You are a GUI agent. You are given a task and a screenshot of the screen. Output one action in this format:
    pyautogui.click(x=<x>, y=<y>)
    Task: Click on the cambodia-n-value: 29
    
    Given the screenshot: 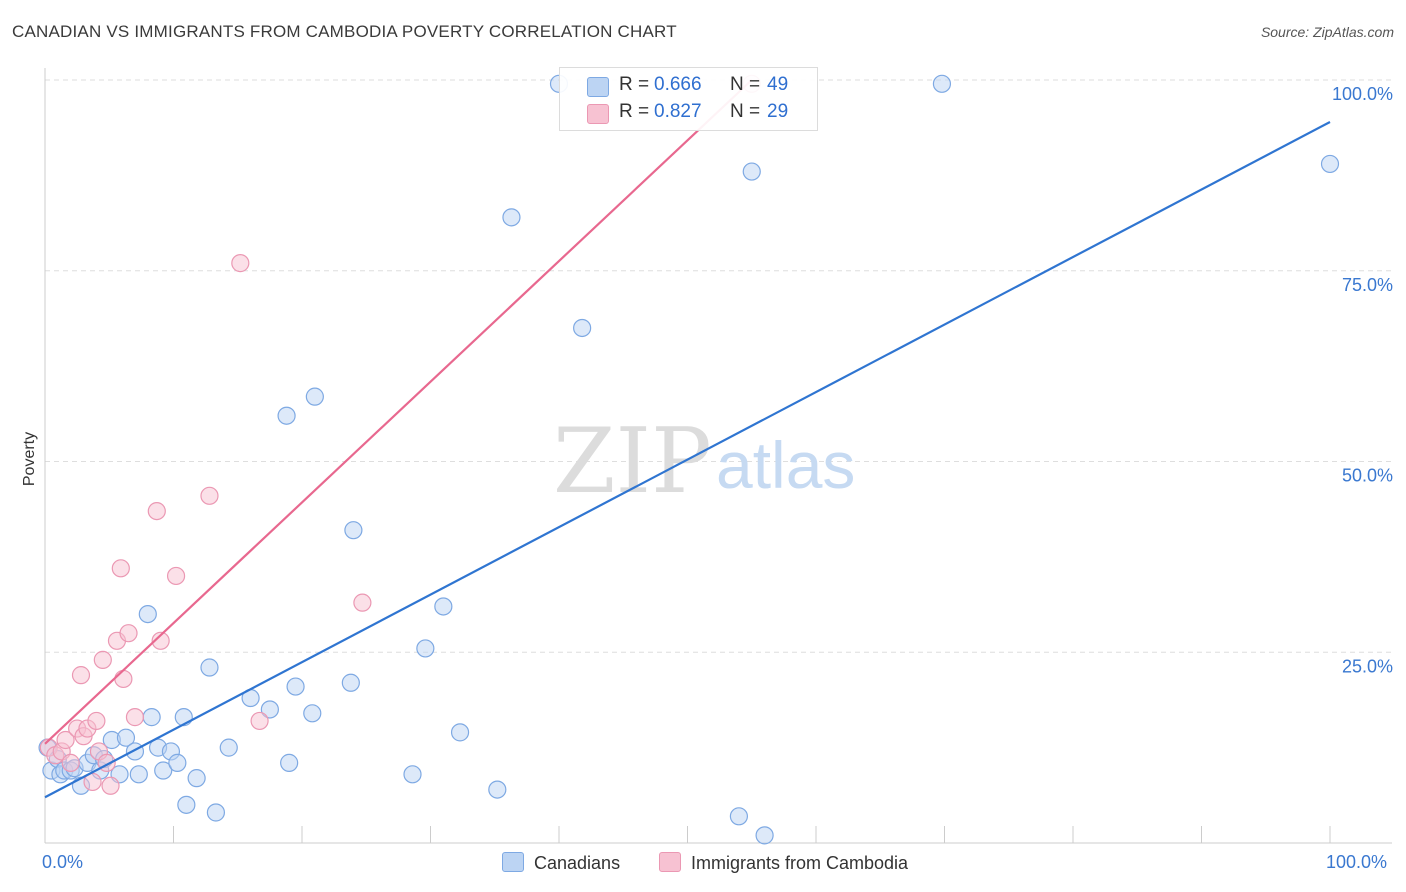 What is the action you would take?
    pyautogui.click(x=778, y=111)
    